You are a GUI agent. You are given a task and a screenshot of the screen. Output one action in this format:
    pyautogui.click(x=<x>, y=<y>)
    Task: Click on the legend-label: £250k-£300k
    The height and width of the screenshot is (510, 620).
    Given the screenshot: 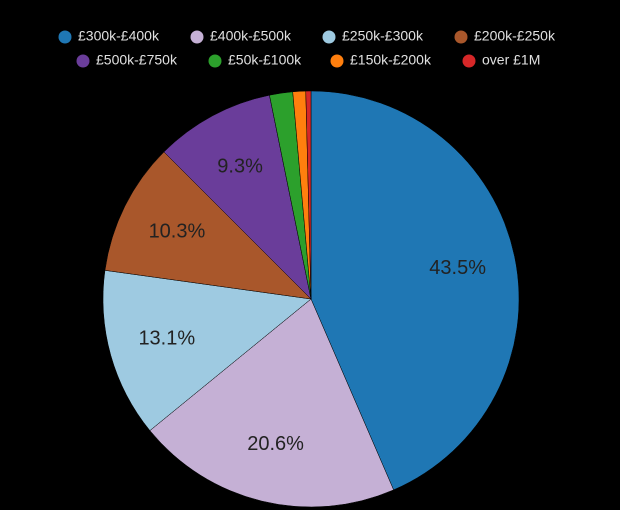 What is the action you would take?
    pyautogui.click(x=383, y=36)
    